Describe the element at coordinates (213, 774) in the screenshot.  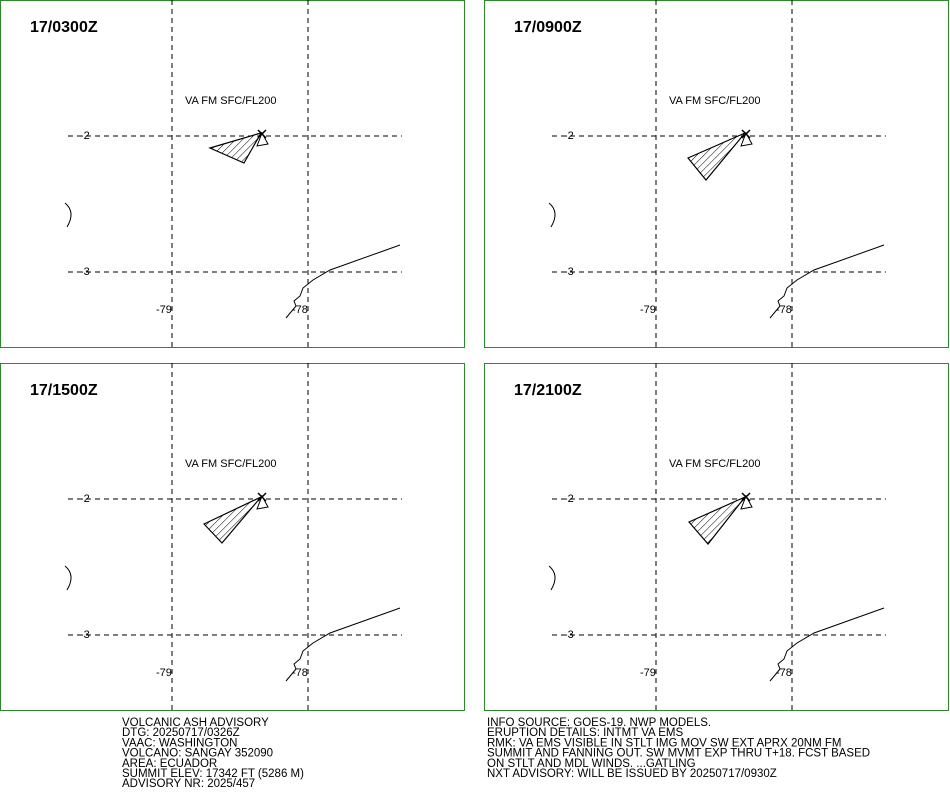
I see `advisory-line: SUMMIT ELEV: 17342 FT (5286 M)` at that location.